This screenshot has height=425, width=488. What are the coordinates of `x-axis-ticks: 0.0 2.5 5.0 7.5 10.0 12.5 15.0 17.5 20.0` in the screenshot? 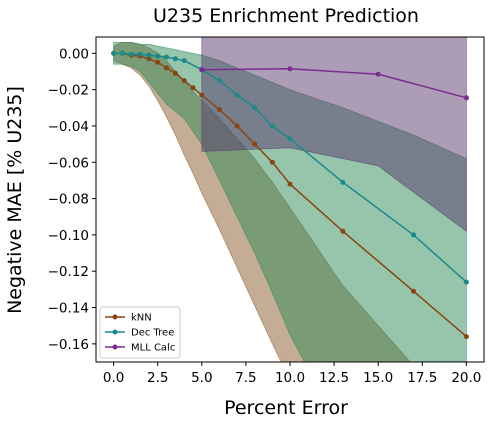 It's located at (292, 374).